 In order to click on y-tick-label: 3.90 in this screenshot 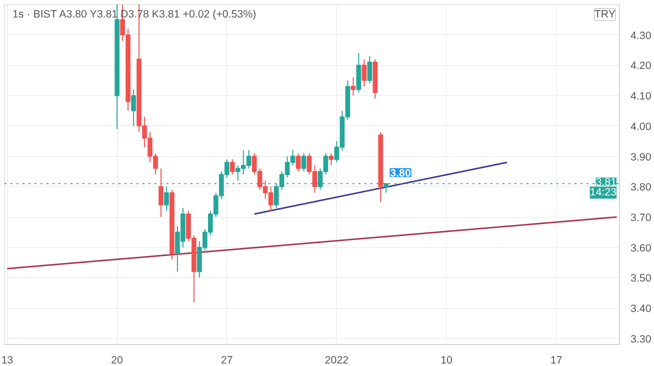, I will do `click(641, 157)`.